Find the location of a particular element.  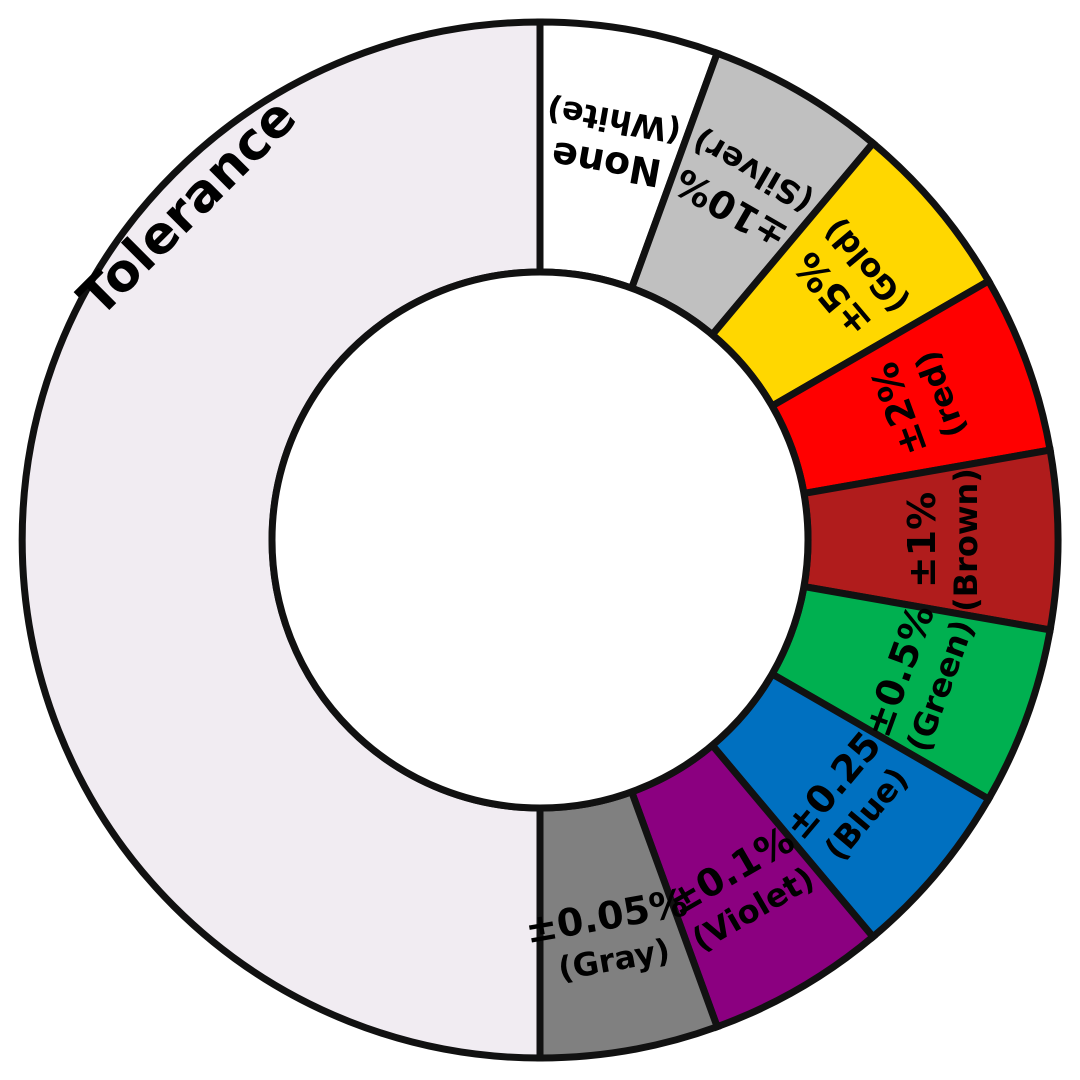

segment-value-label: ±1% is located at coordinates (922, 540).